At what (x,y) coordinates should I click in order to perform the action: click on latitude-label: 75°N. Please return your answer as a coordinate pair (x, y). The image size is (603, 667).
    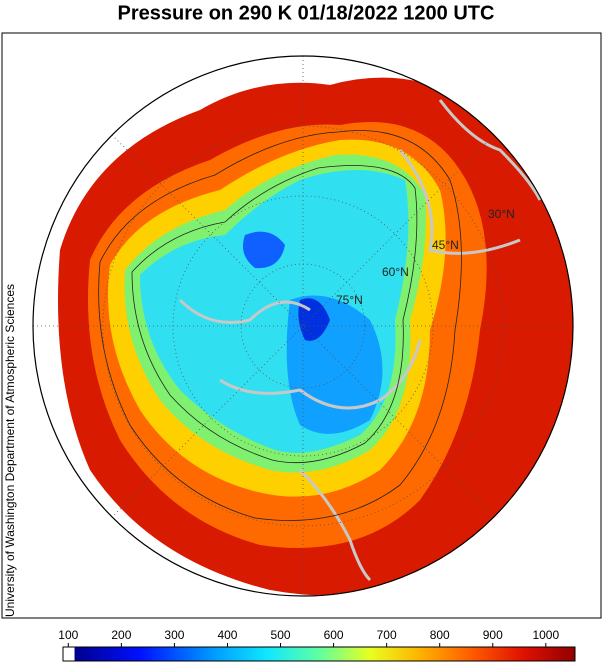
    Looking at the image, I should click on (349, 300).